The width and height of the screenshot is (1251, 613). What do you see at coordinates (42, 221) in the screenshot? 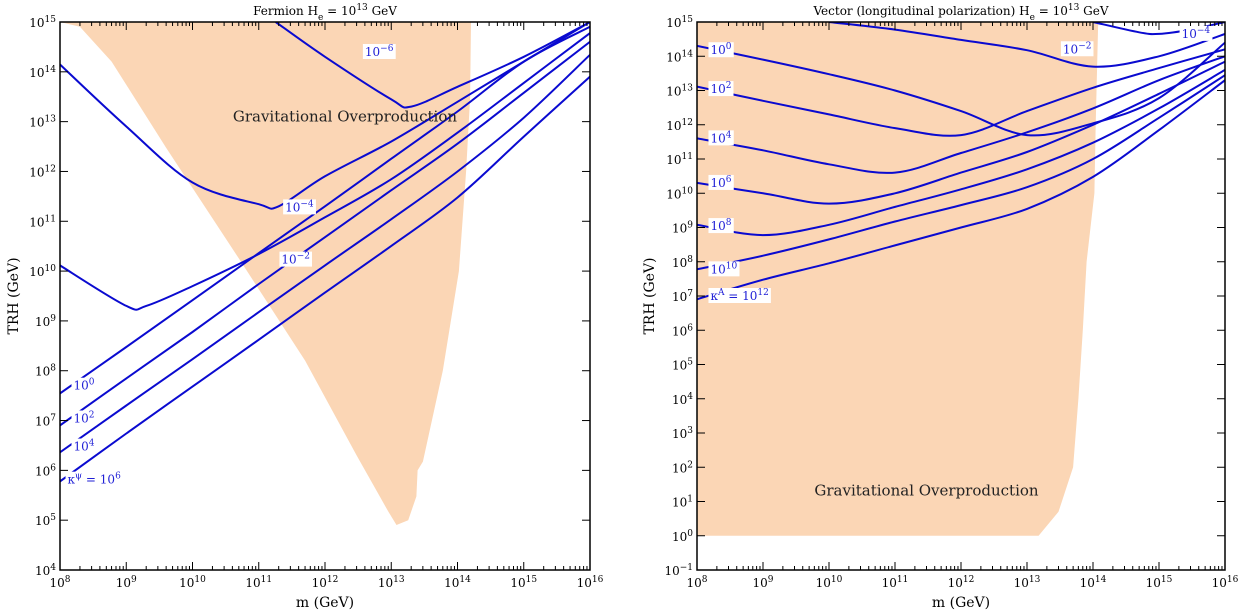
I see `y-tick-label: 10¹¹` at bounding box center [42, 221].